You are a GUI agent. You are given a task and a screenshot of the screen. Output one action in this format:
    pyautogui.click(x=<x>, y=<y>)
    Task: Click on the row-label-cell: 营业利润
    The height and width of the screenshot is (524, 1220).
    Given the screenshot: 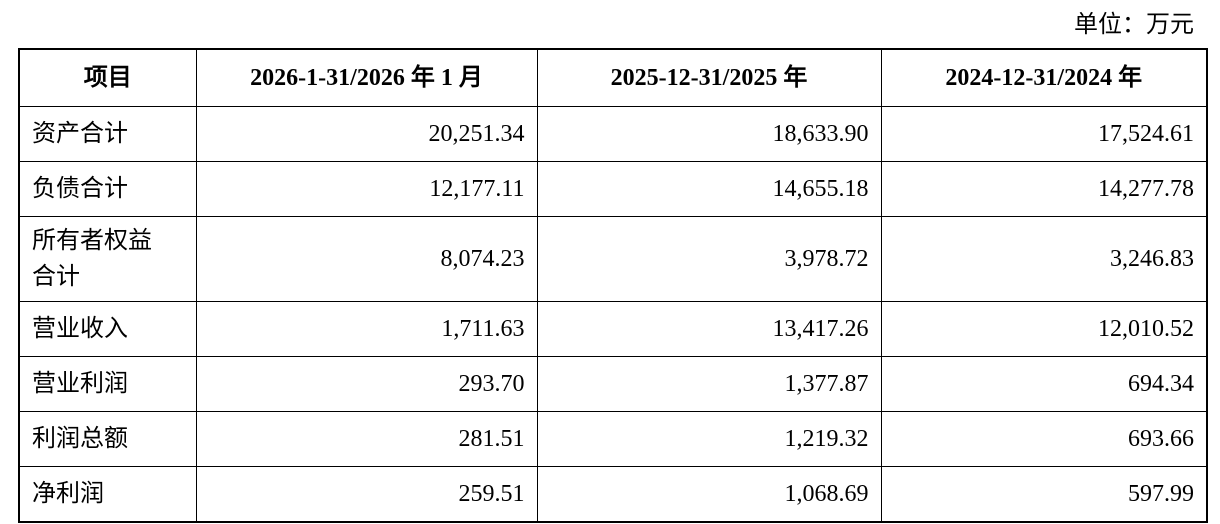 What is the action you would take?
    pyautogui.click(x=107, y=384)
    